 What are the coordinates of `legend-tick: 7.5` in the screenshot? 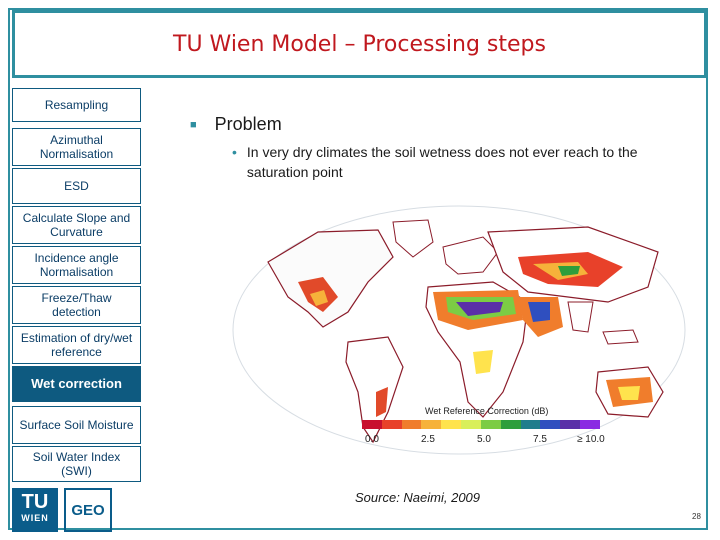 It's located at (540, 439).